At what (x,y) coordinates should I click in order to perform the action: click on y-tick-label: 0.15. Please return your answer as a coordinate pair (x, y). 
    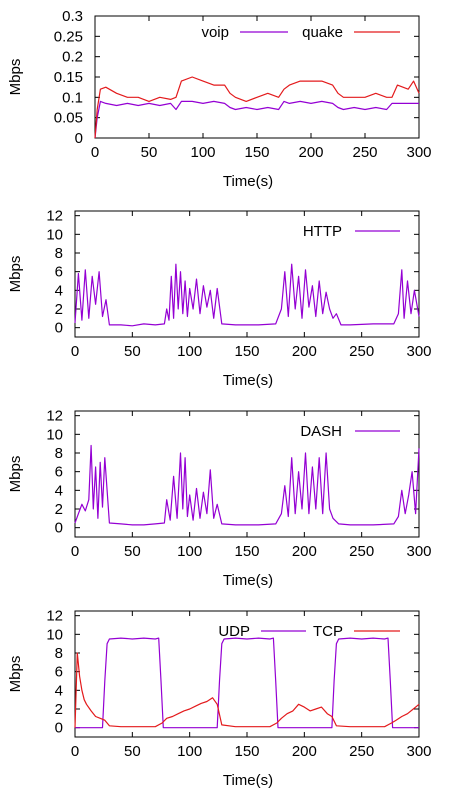
    Looking at the image, I should click on (68, 77).